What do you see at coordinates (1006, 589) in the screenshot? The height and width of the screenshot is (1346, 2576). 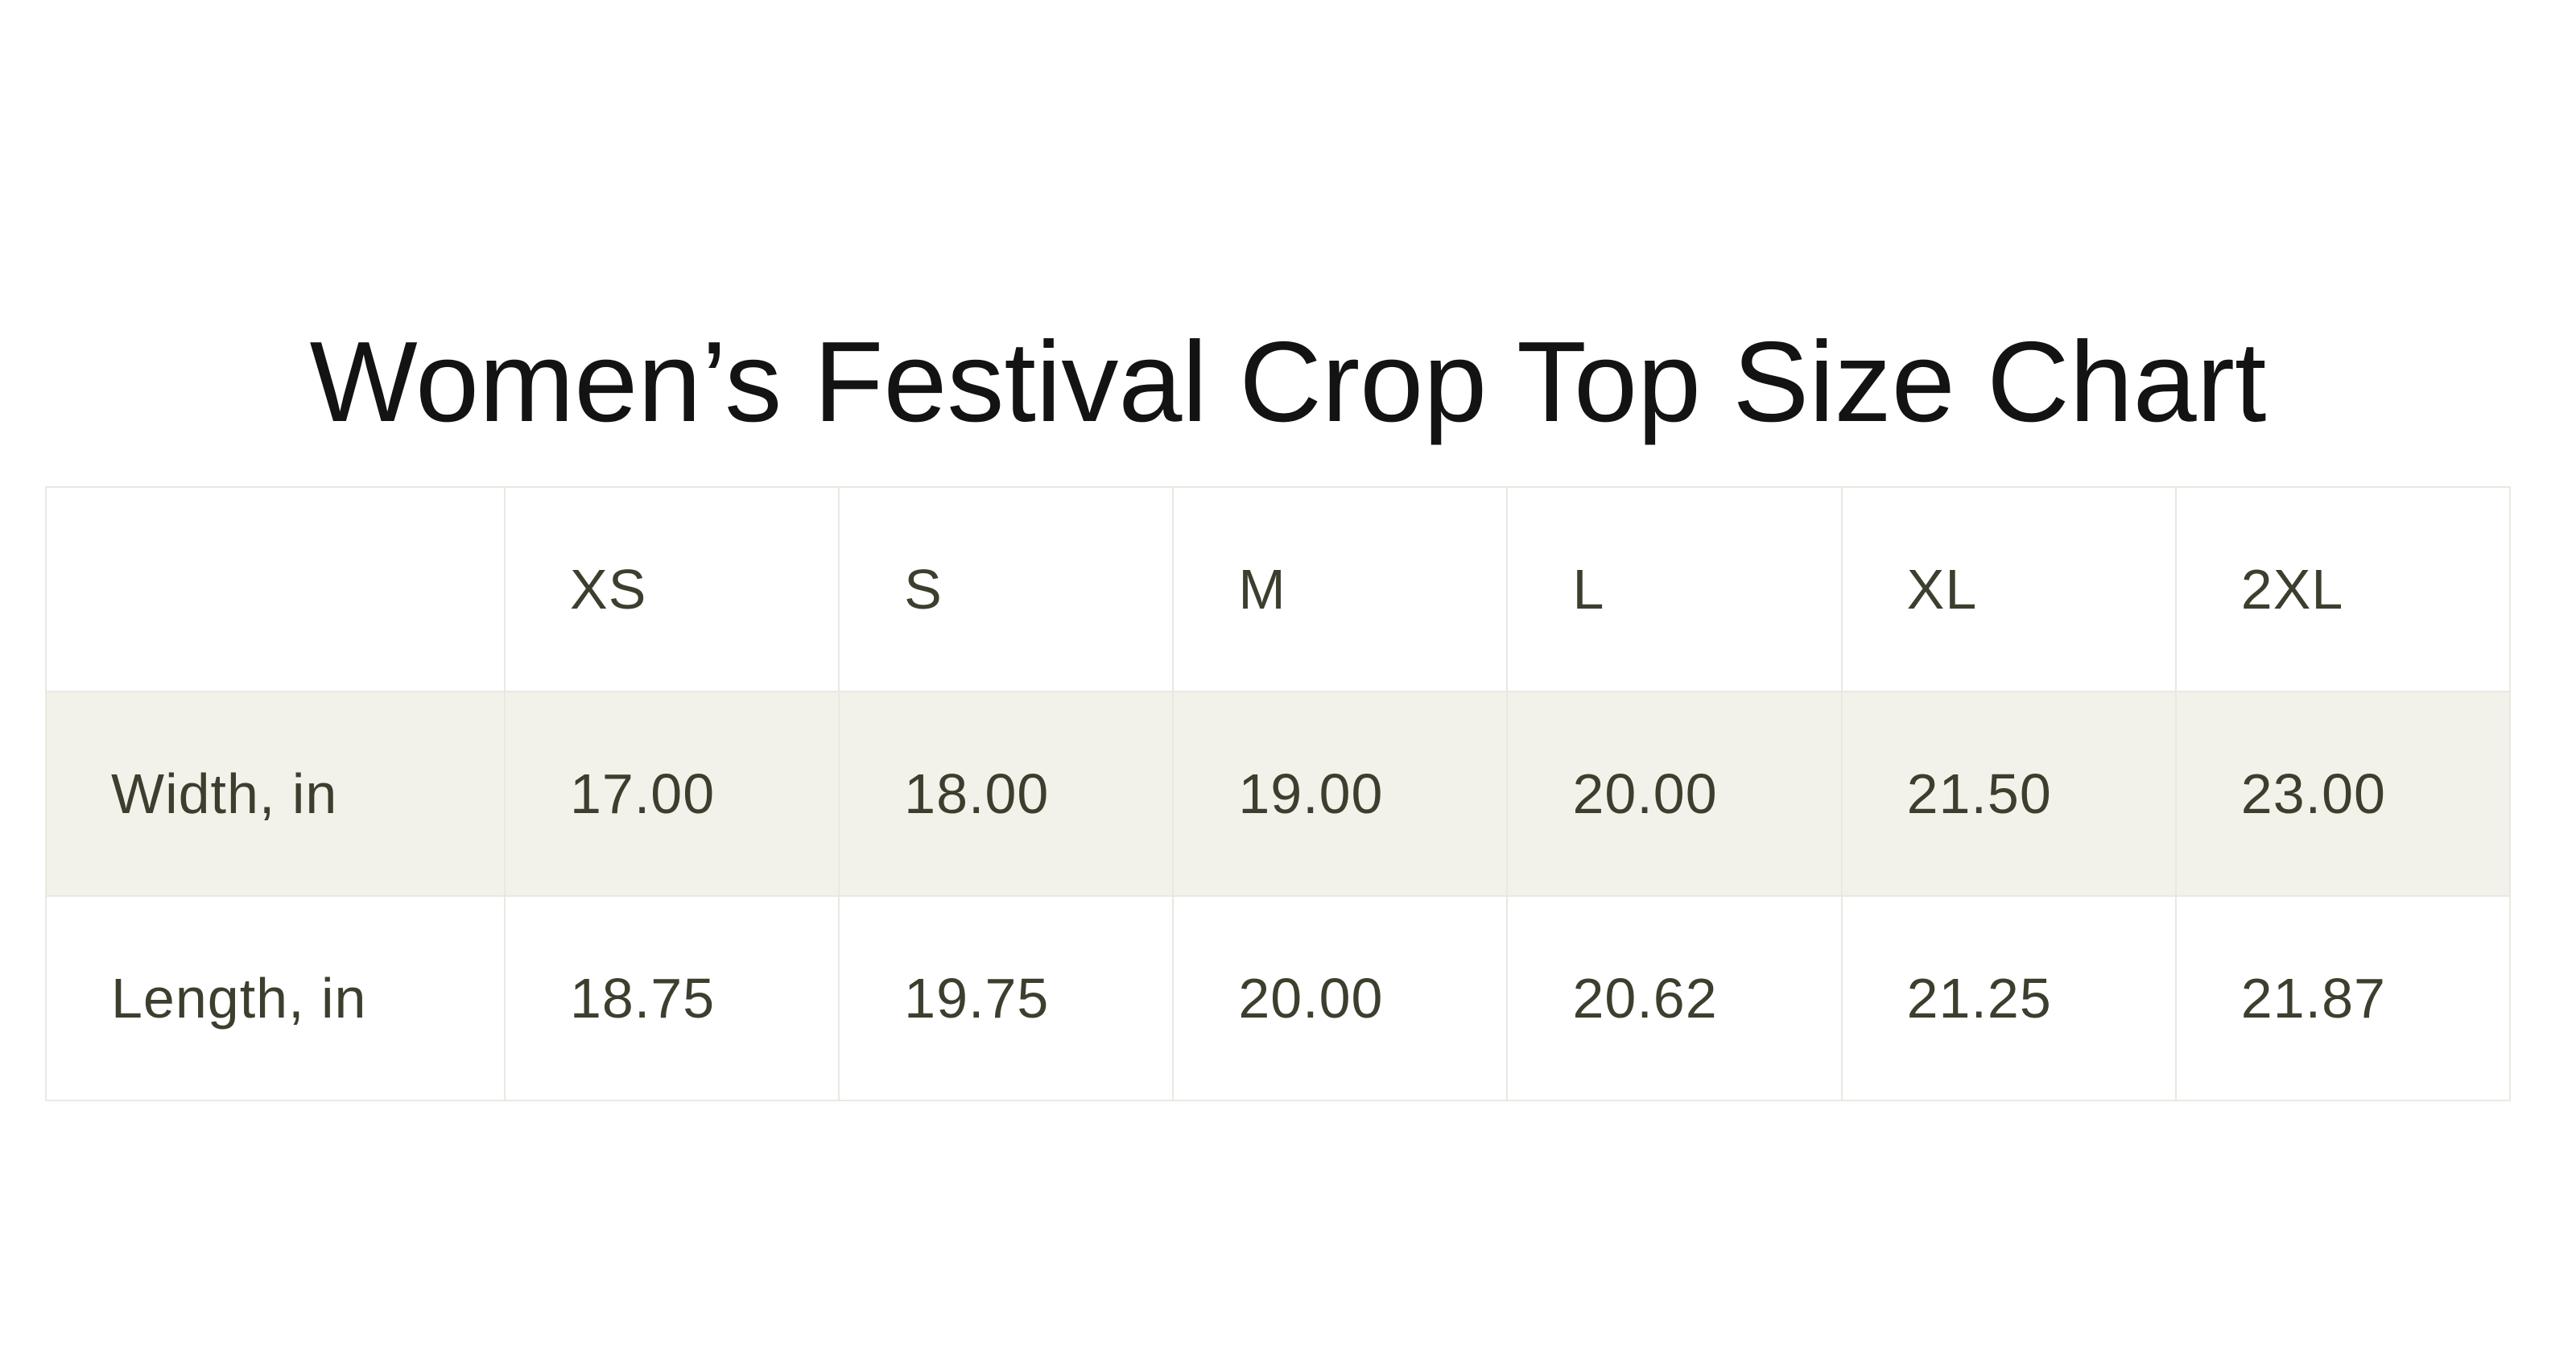 I see `header-cell-s: S` at bounding box center [1006, 589].